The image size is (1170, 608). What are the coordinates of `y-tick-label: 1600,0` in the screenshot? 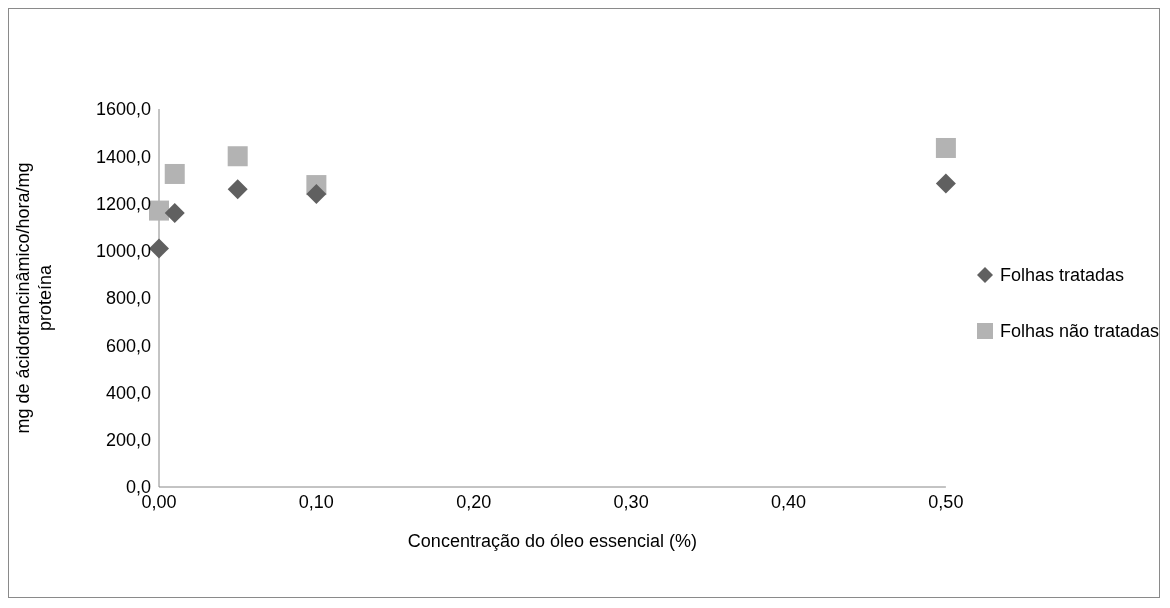 It's located at (123, 109).